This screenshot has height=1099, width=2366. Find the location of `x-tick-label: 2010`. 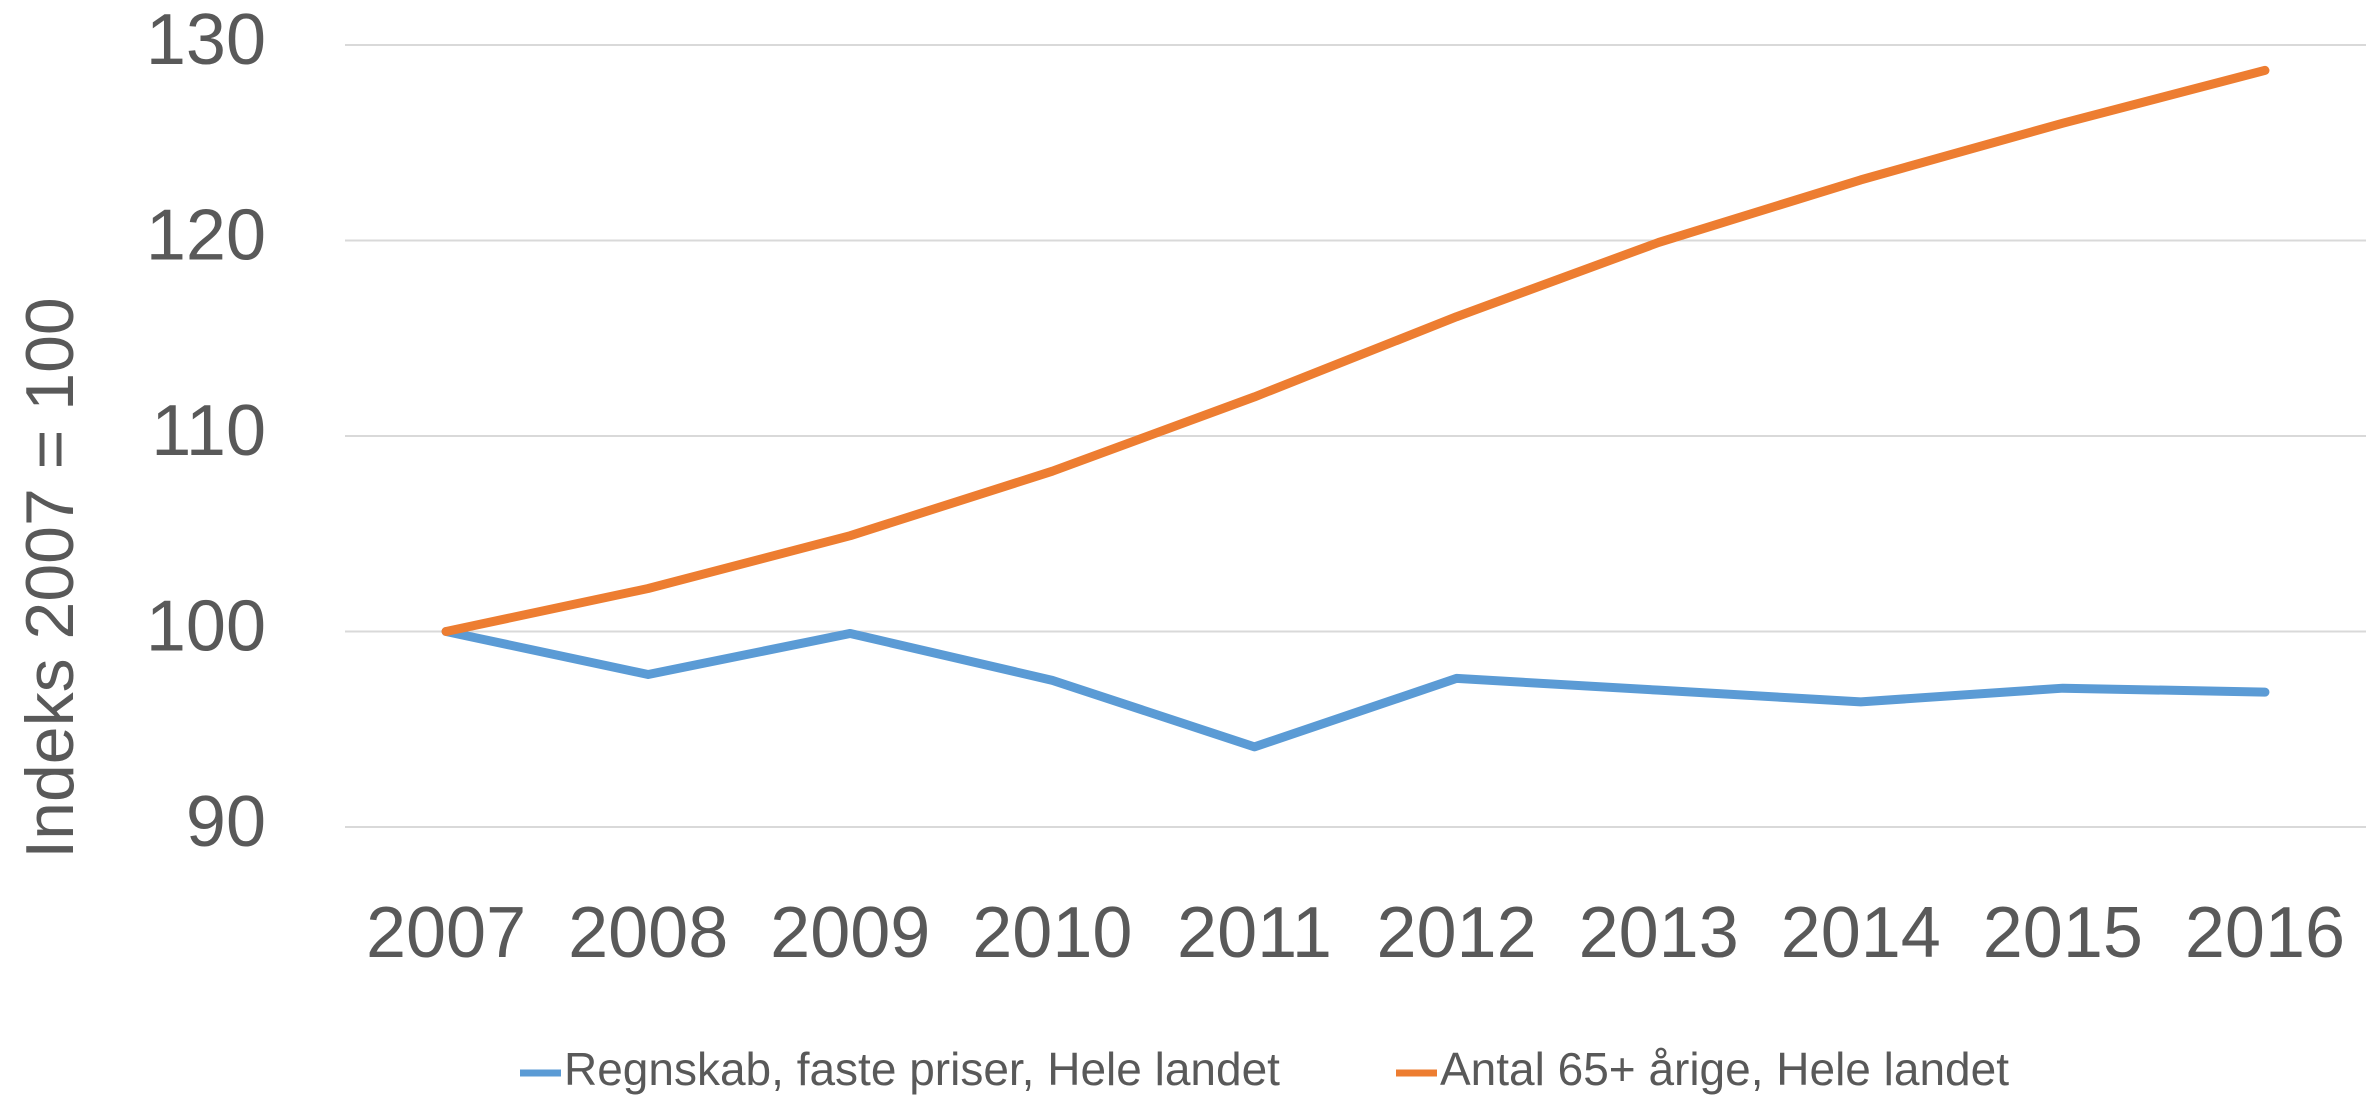

x-tick-label: 2010 is located at coordinates (1052, 933).